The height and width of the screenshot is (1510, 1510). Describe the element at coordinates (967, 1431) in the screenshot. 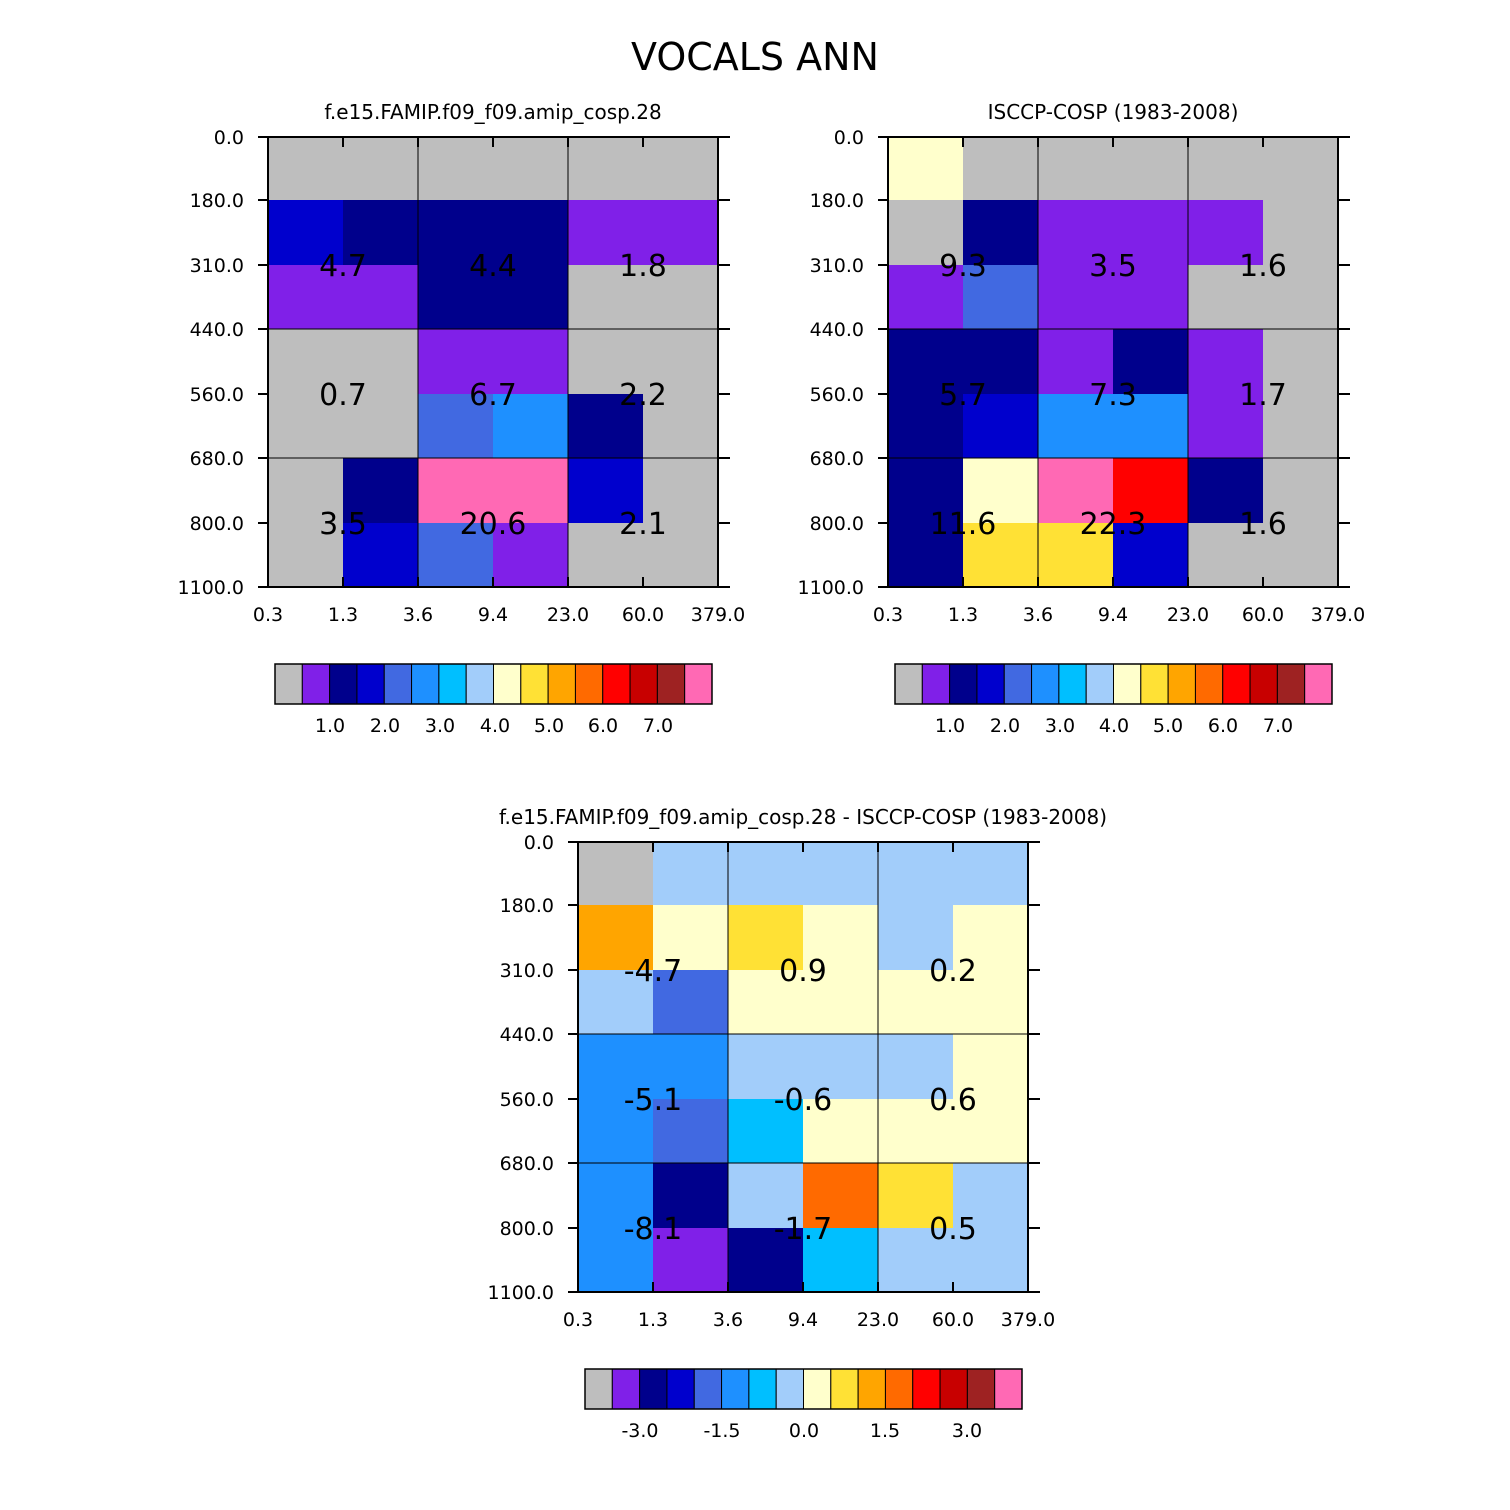

I see `colorbar-label: 3.0` at that location.